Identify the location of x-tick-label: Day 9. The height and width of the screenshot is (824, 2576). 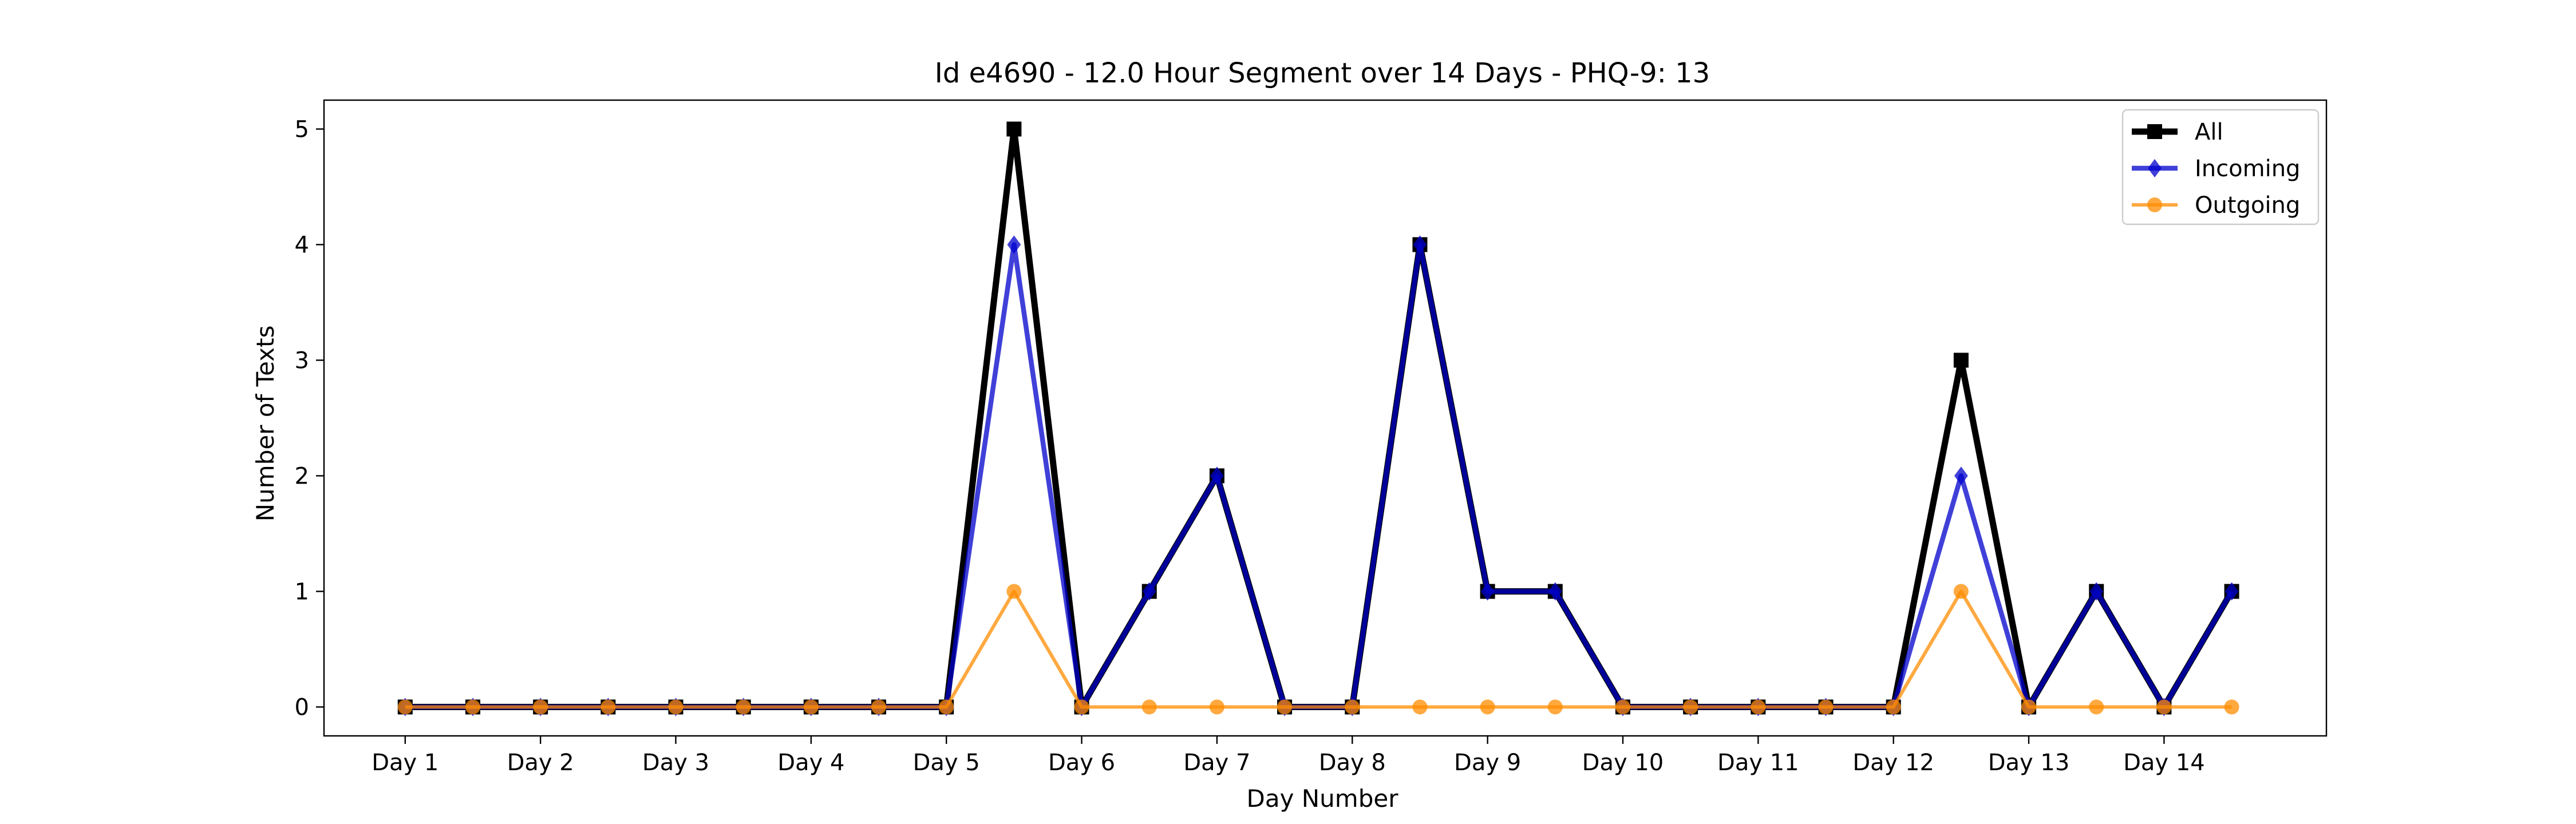
(1487, 763).